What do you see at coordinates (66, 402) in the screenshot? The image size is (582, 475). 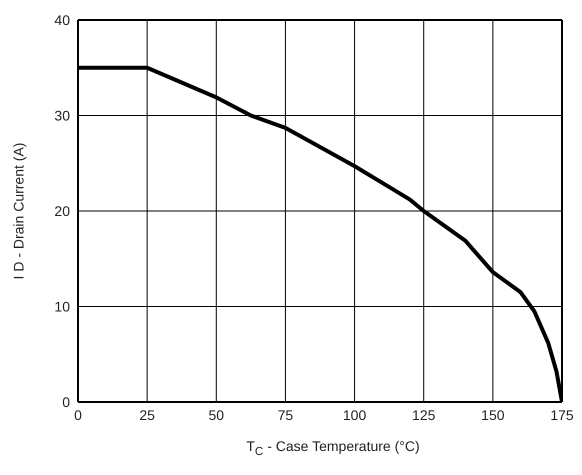 I see `y-tick-label: 0` at bounding box center [66, 402].